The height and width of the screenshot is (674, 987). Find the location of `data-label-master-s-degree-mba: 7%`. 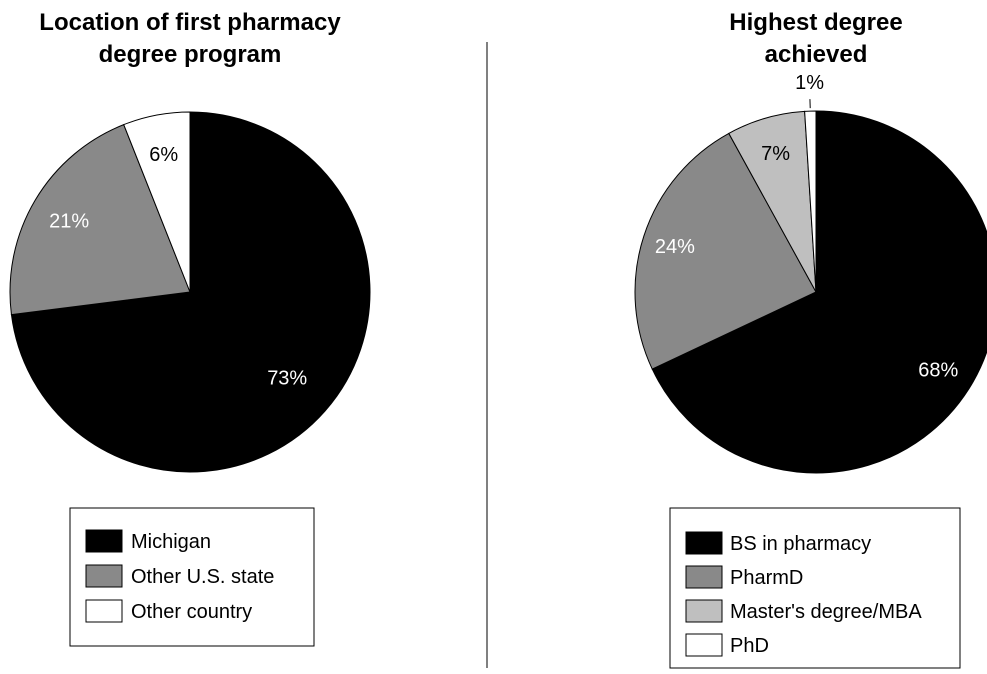

data-label-master-s-degree-mba: 7% is located at coordinates (775, 154).